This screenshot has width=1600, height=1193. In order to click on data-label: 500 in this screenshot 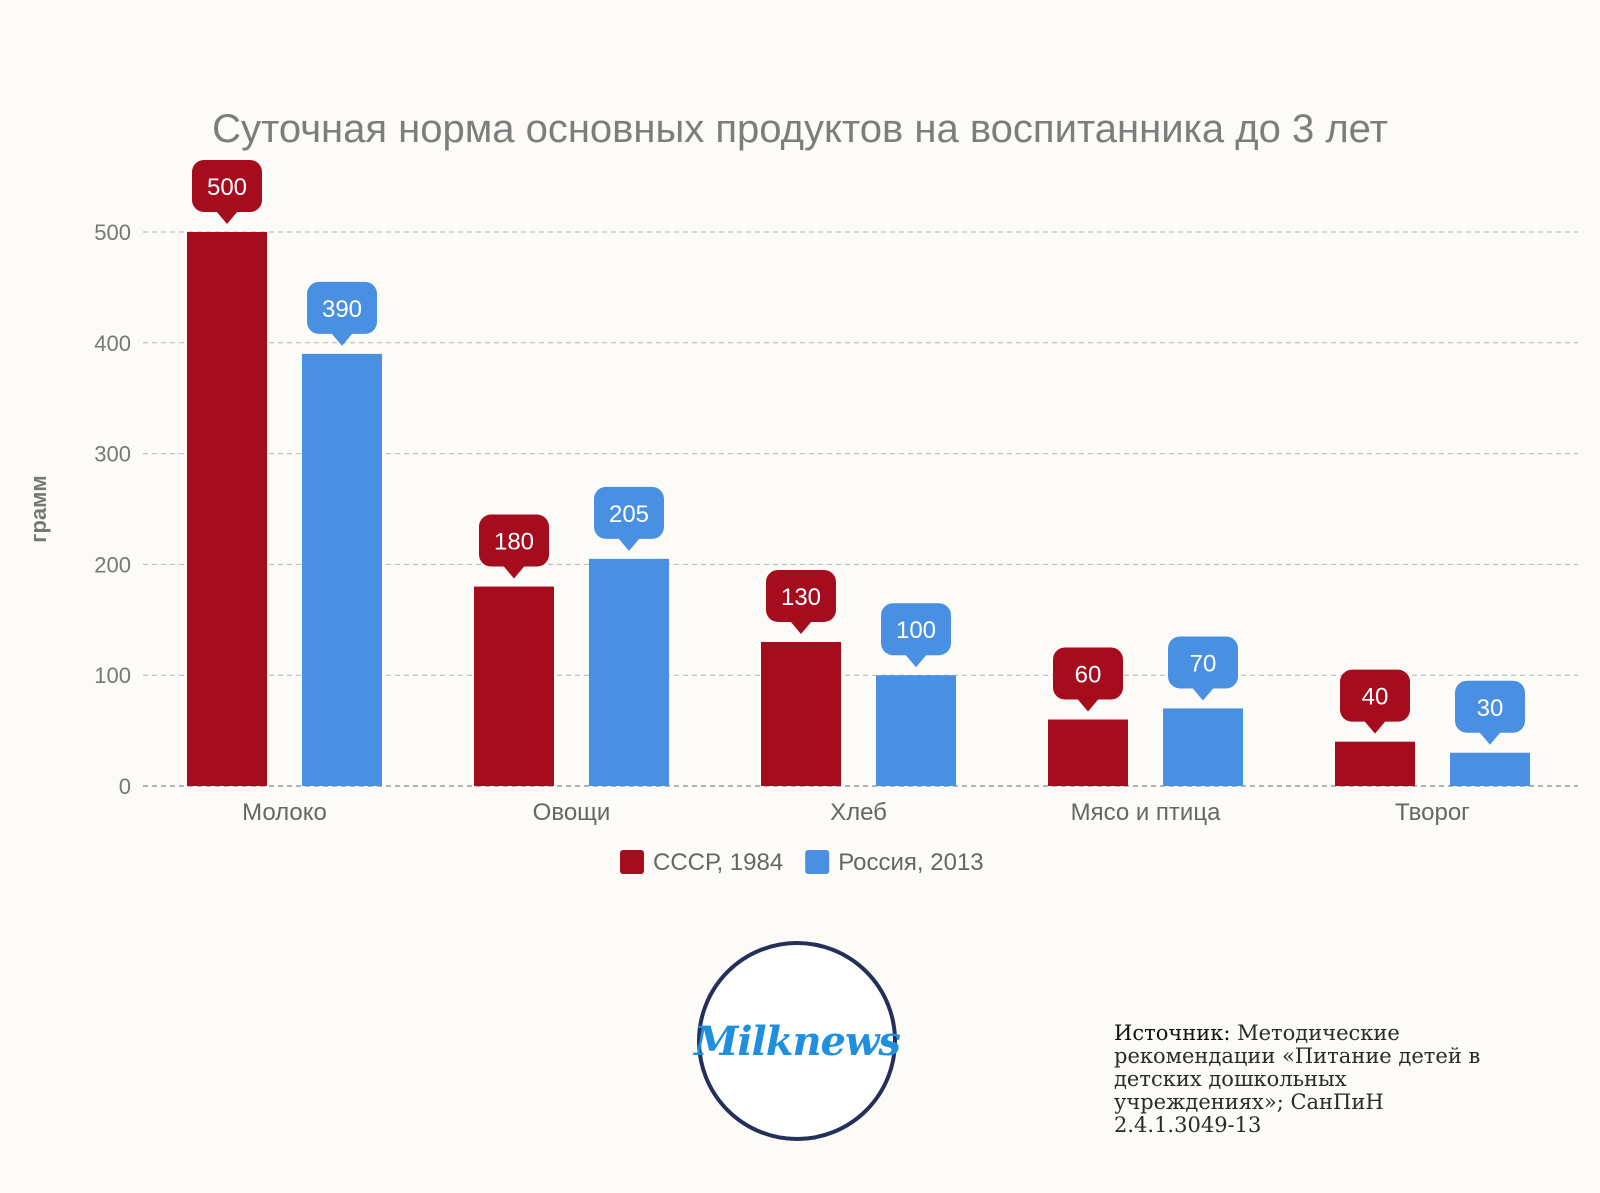, I will do `click(227, 192)`.